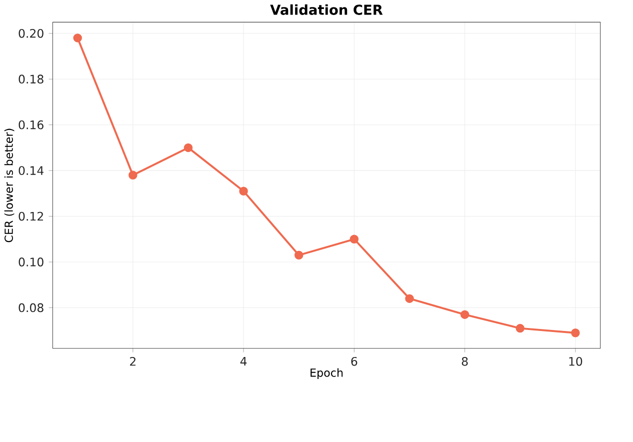  I want to click on y-tick-label: 0.08, so click(31, 307).